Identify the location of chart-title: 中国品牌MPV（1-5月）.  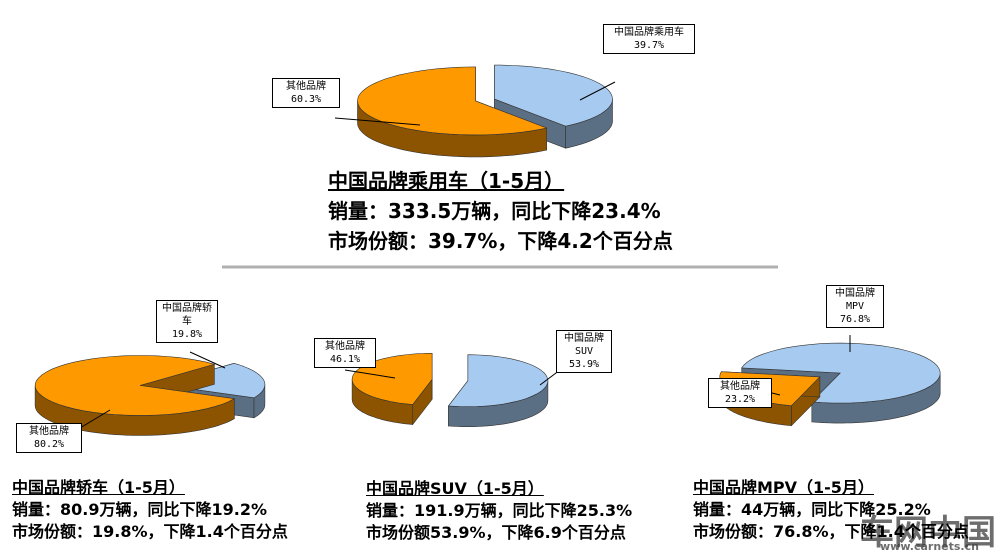
(783, 487).